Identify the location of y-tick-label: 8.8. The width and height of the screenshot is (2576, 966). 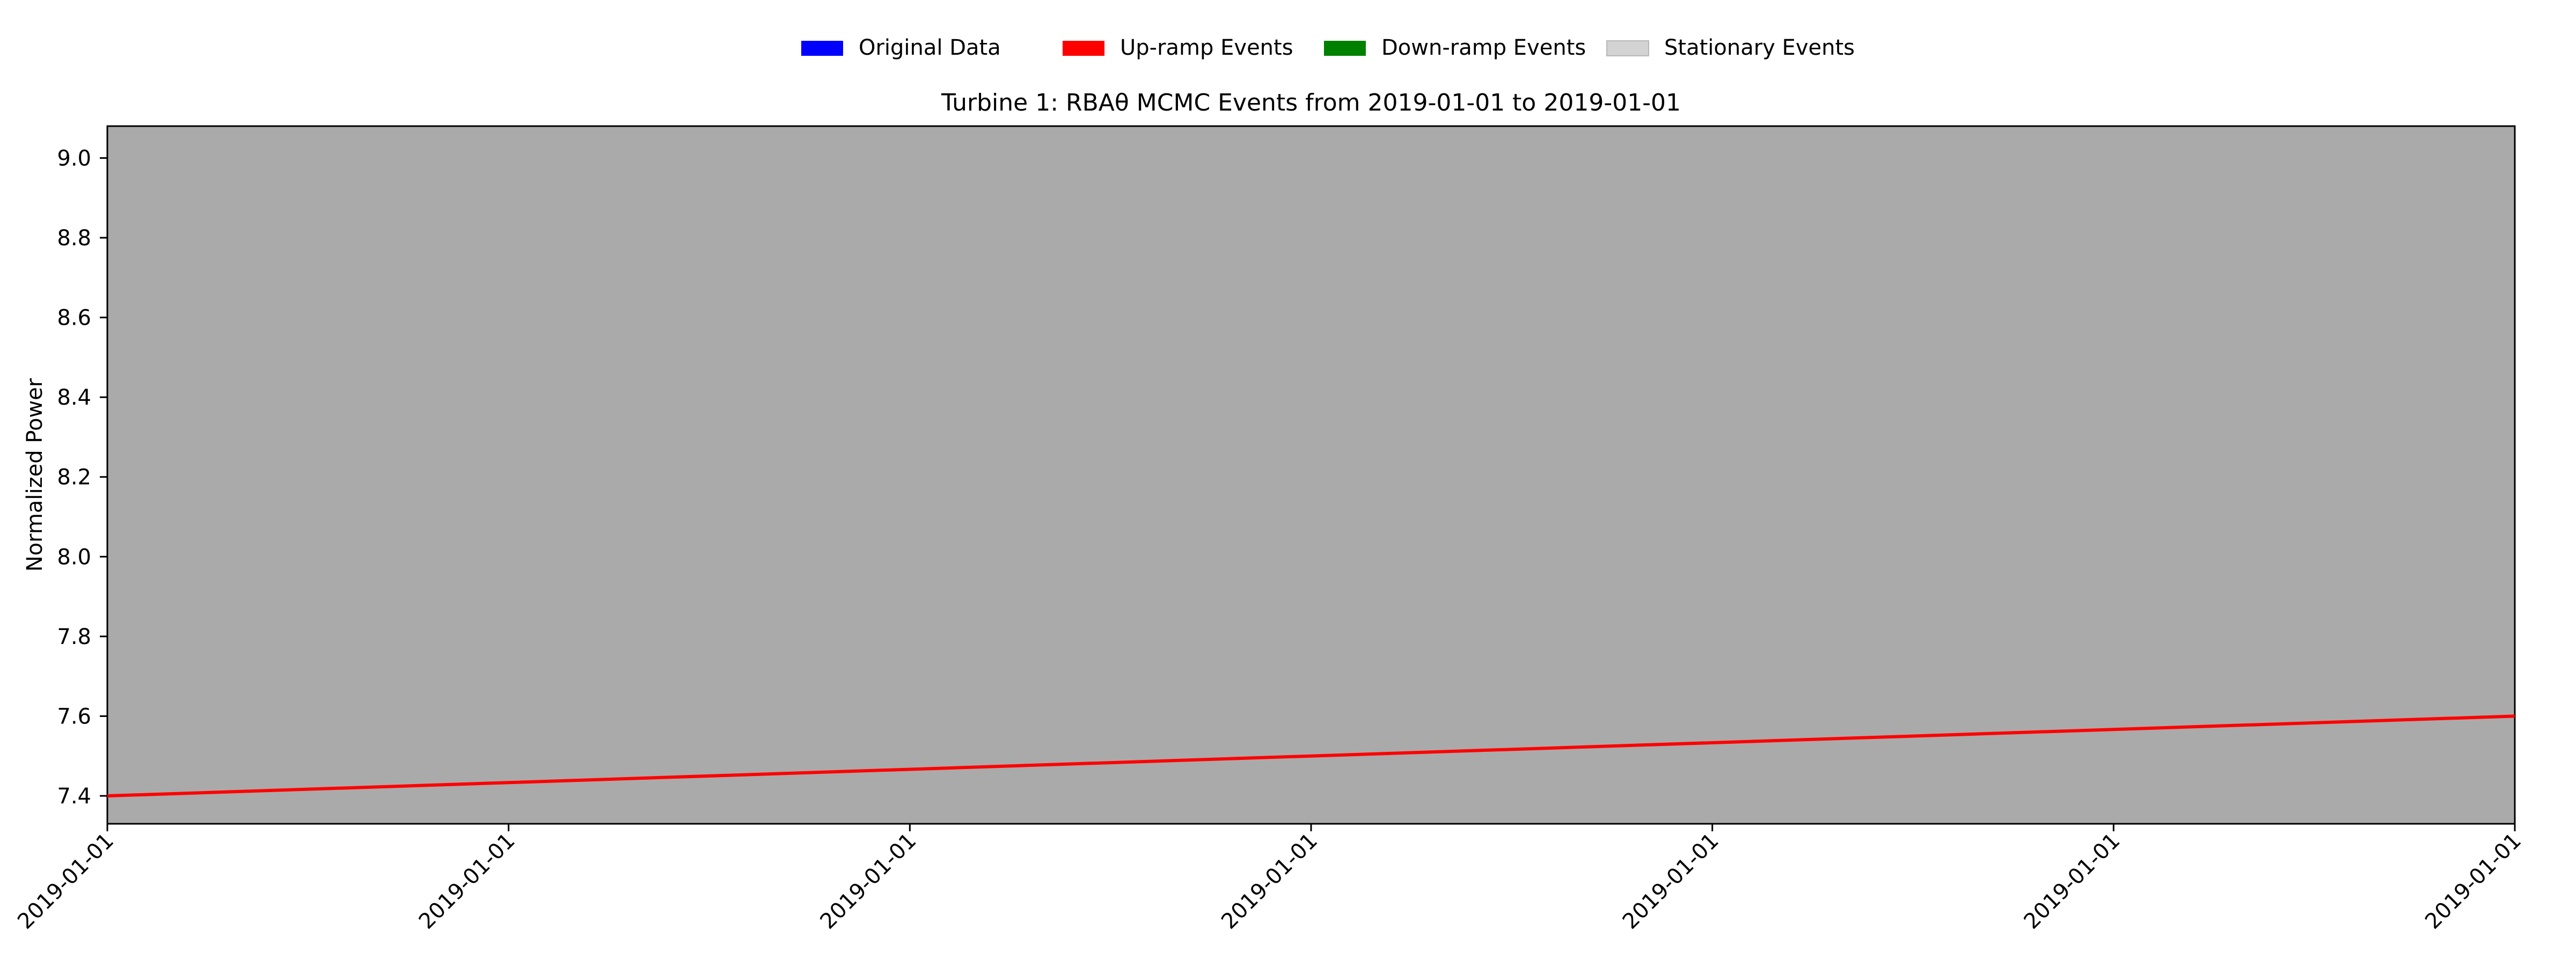
(74, 238).